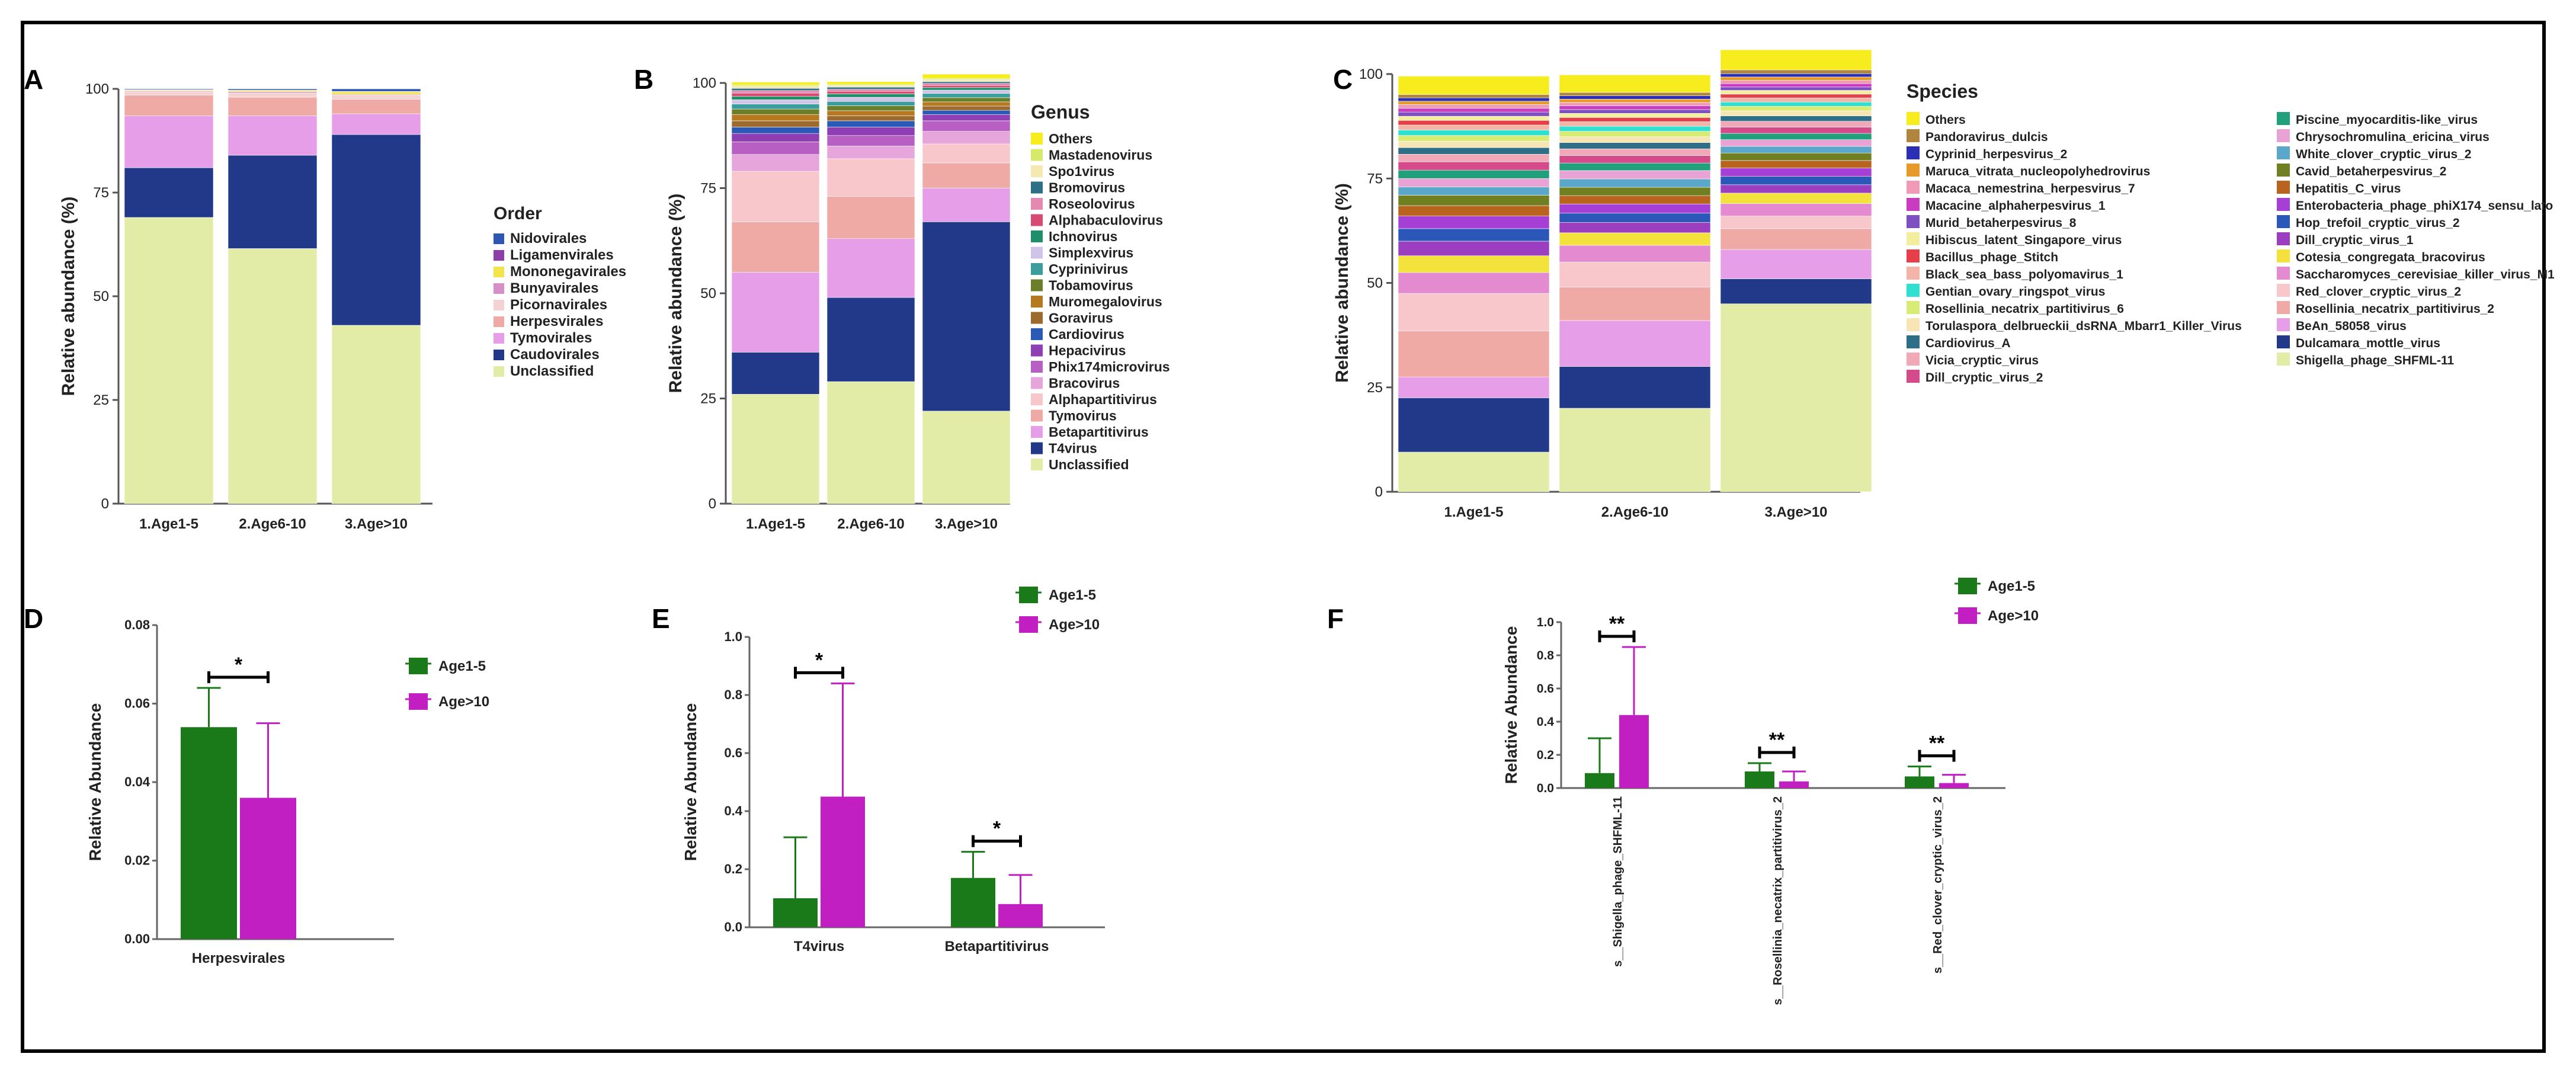  Describe the element at coordinates (1635, 152) in the screenshot. I see `bar-segment-vicia-cryptic-virus` at that location.